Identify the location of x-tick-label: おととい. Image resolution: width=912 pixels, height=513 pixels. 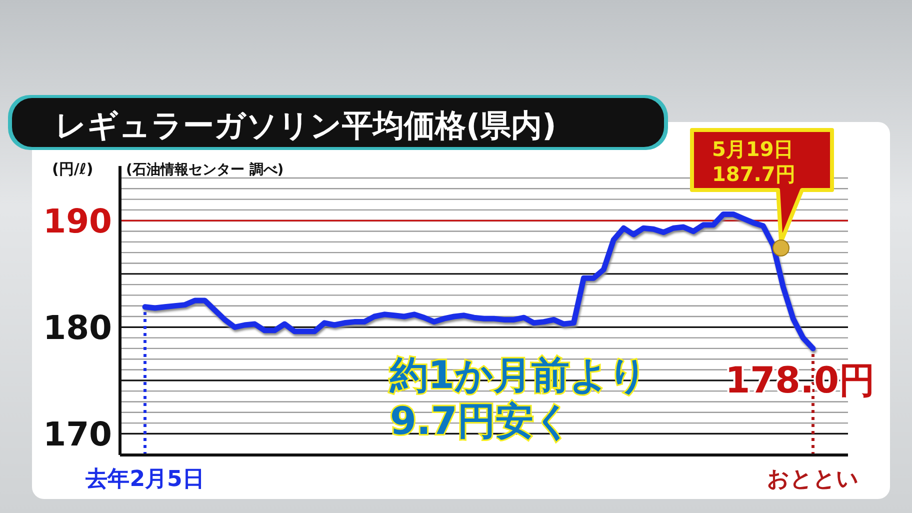
(813, 479).